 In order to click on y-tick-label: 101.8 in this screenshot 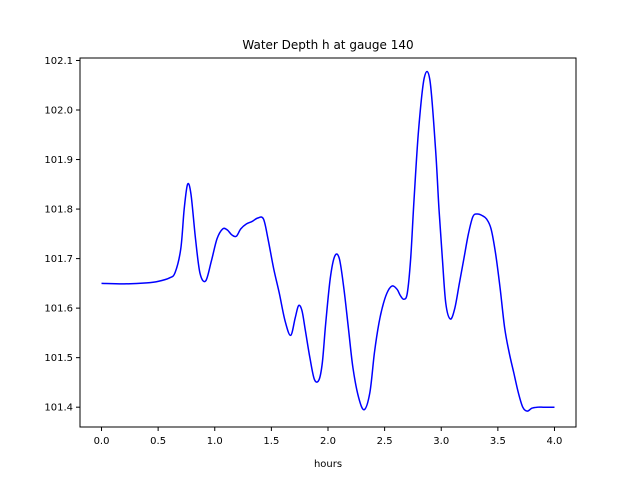, I will do `click(58, 210)`.